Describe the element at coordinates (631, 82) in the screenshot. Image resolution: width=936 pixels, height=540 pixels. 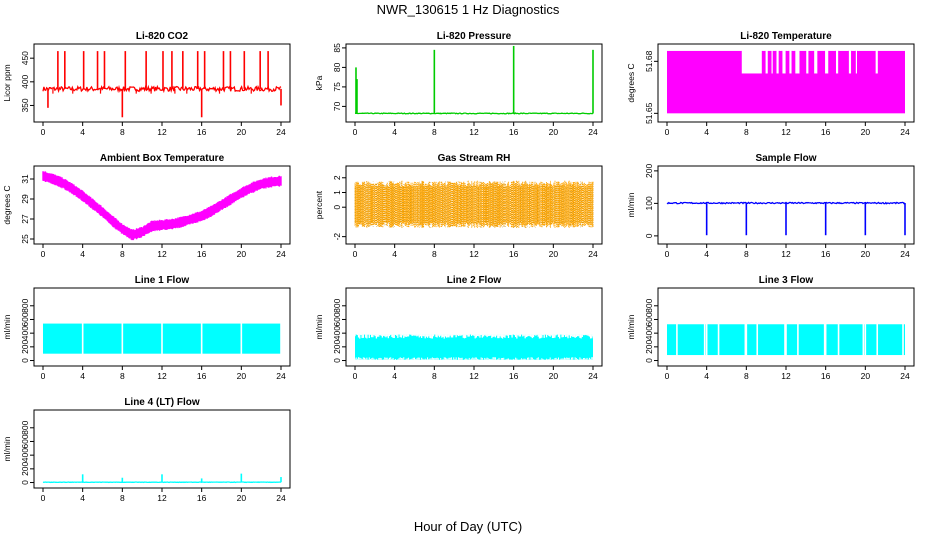
I see `y-axis-label: degrees C` at that location.